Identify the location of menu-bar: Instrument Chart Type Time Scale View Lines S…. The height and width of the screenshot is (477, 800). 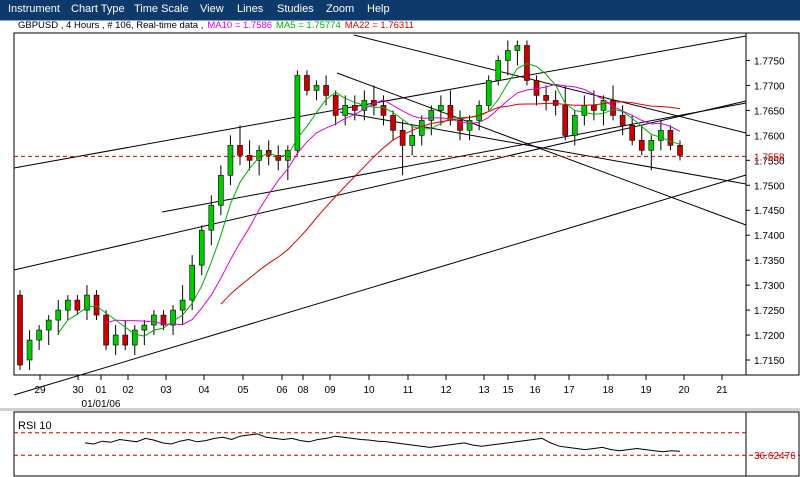
(400, 10).